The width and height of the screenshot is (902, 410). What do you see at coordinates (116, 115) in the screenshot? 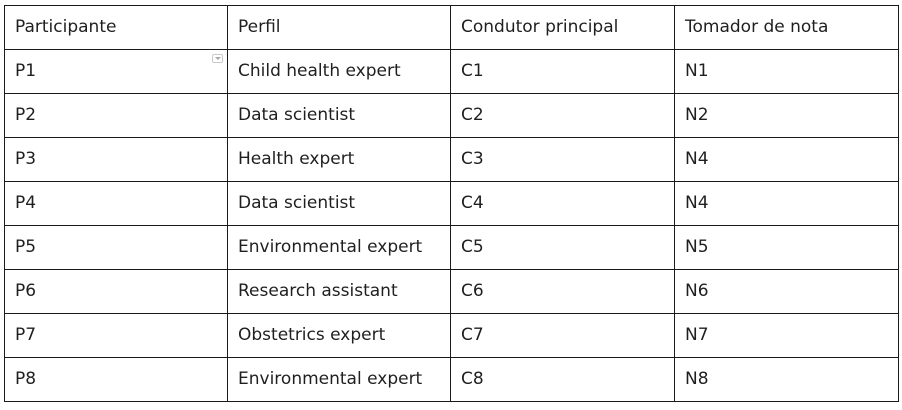
I see `participant-cell: P2` at bounding box center [116, 115].